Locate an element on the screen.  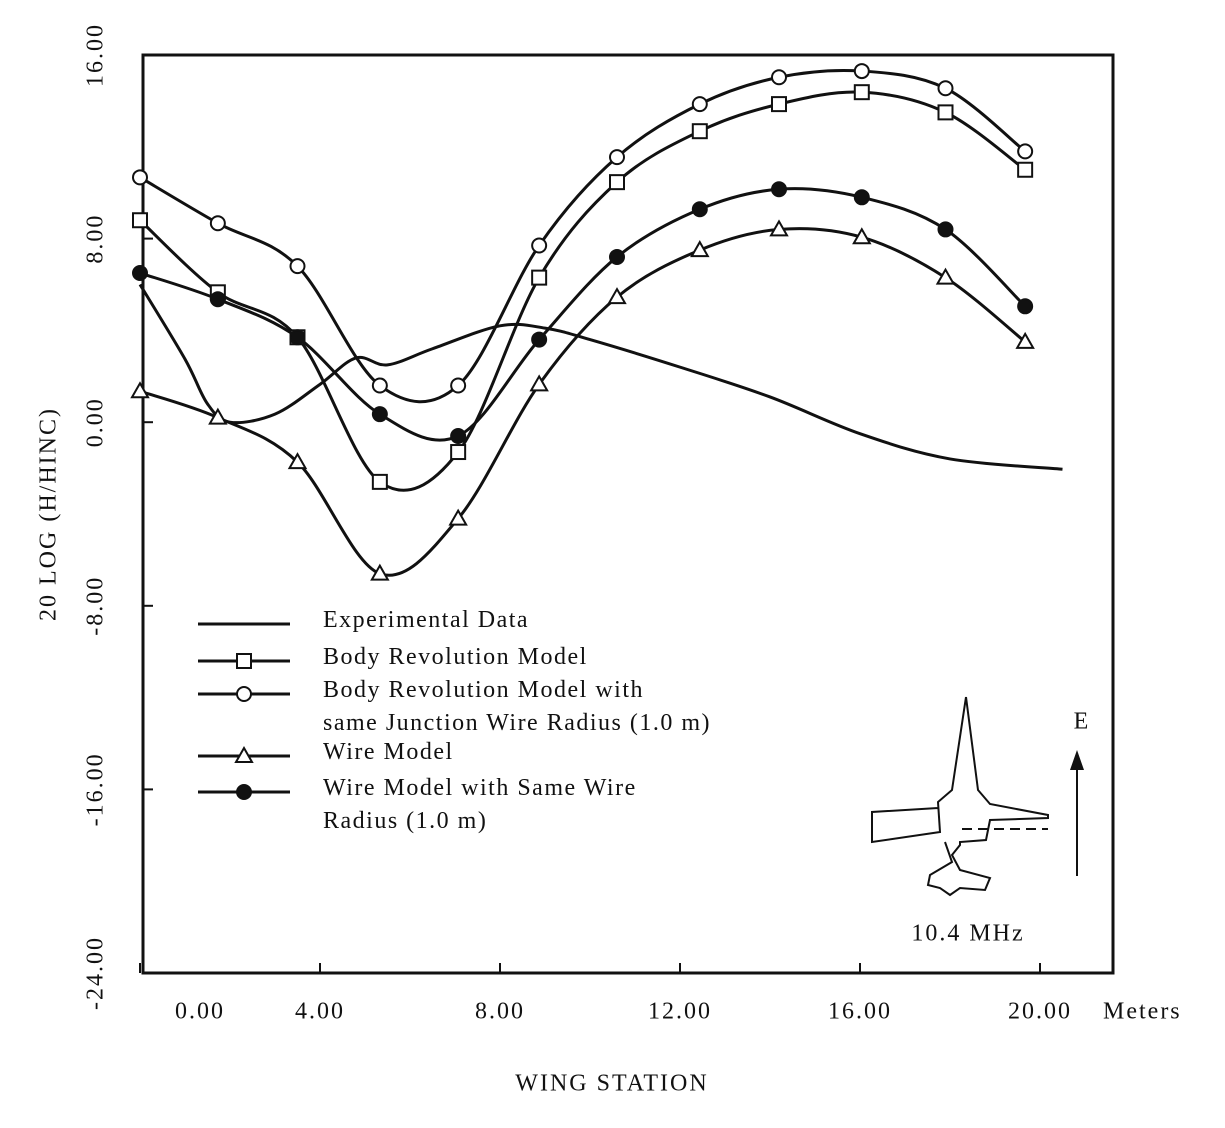
x-axis-label: WING STATION is located at coordinates (611, 1084).